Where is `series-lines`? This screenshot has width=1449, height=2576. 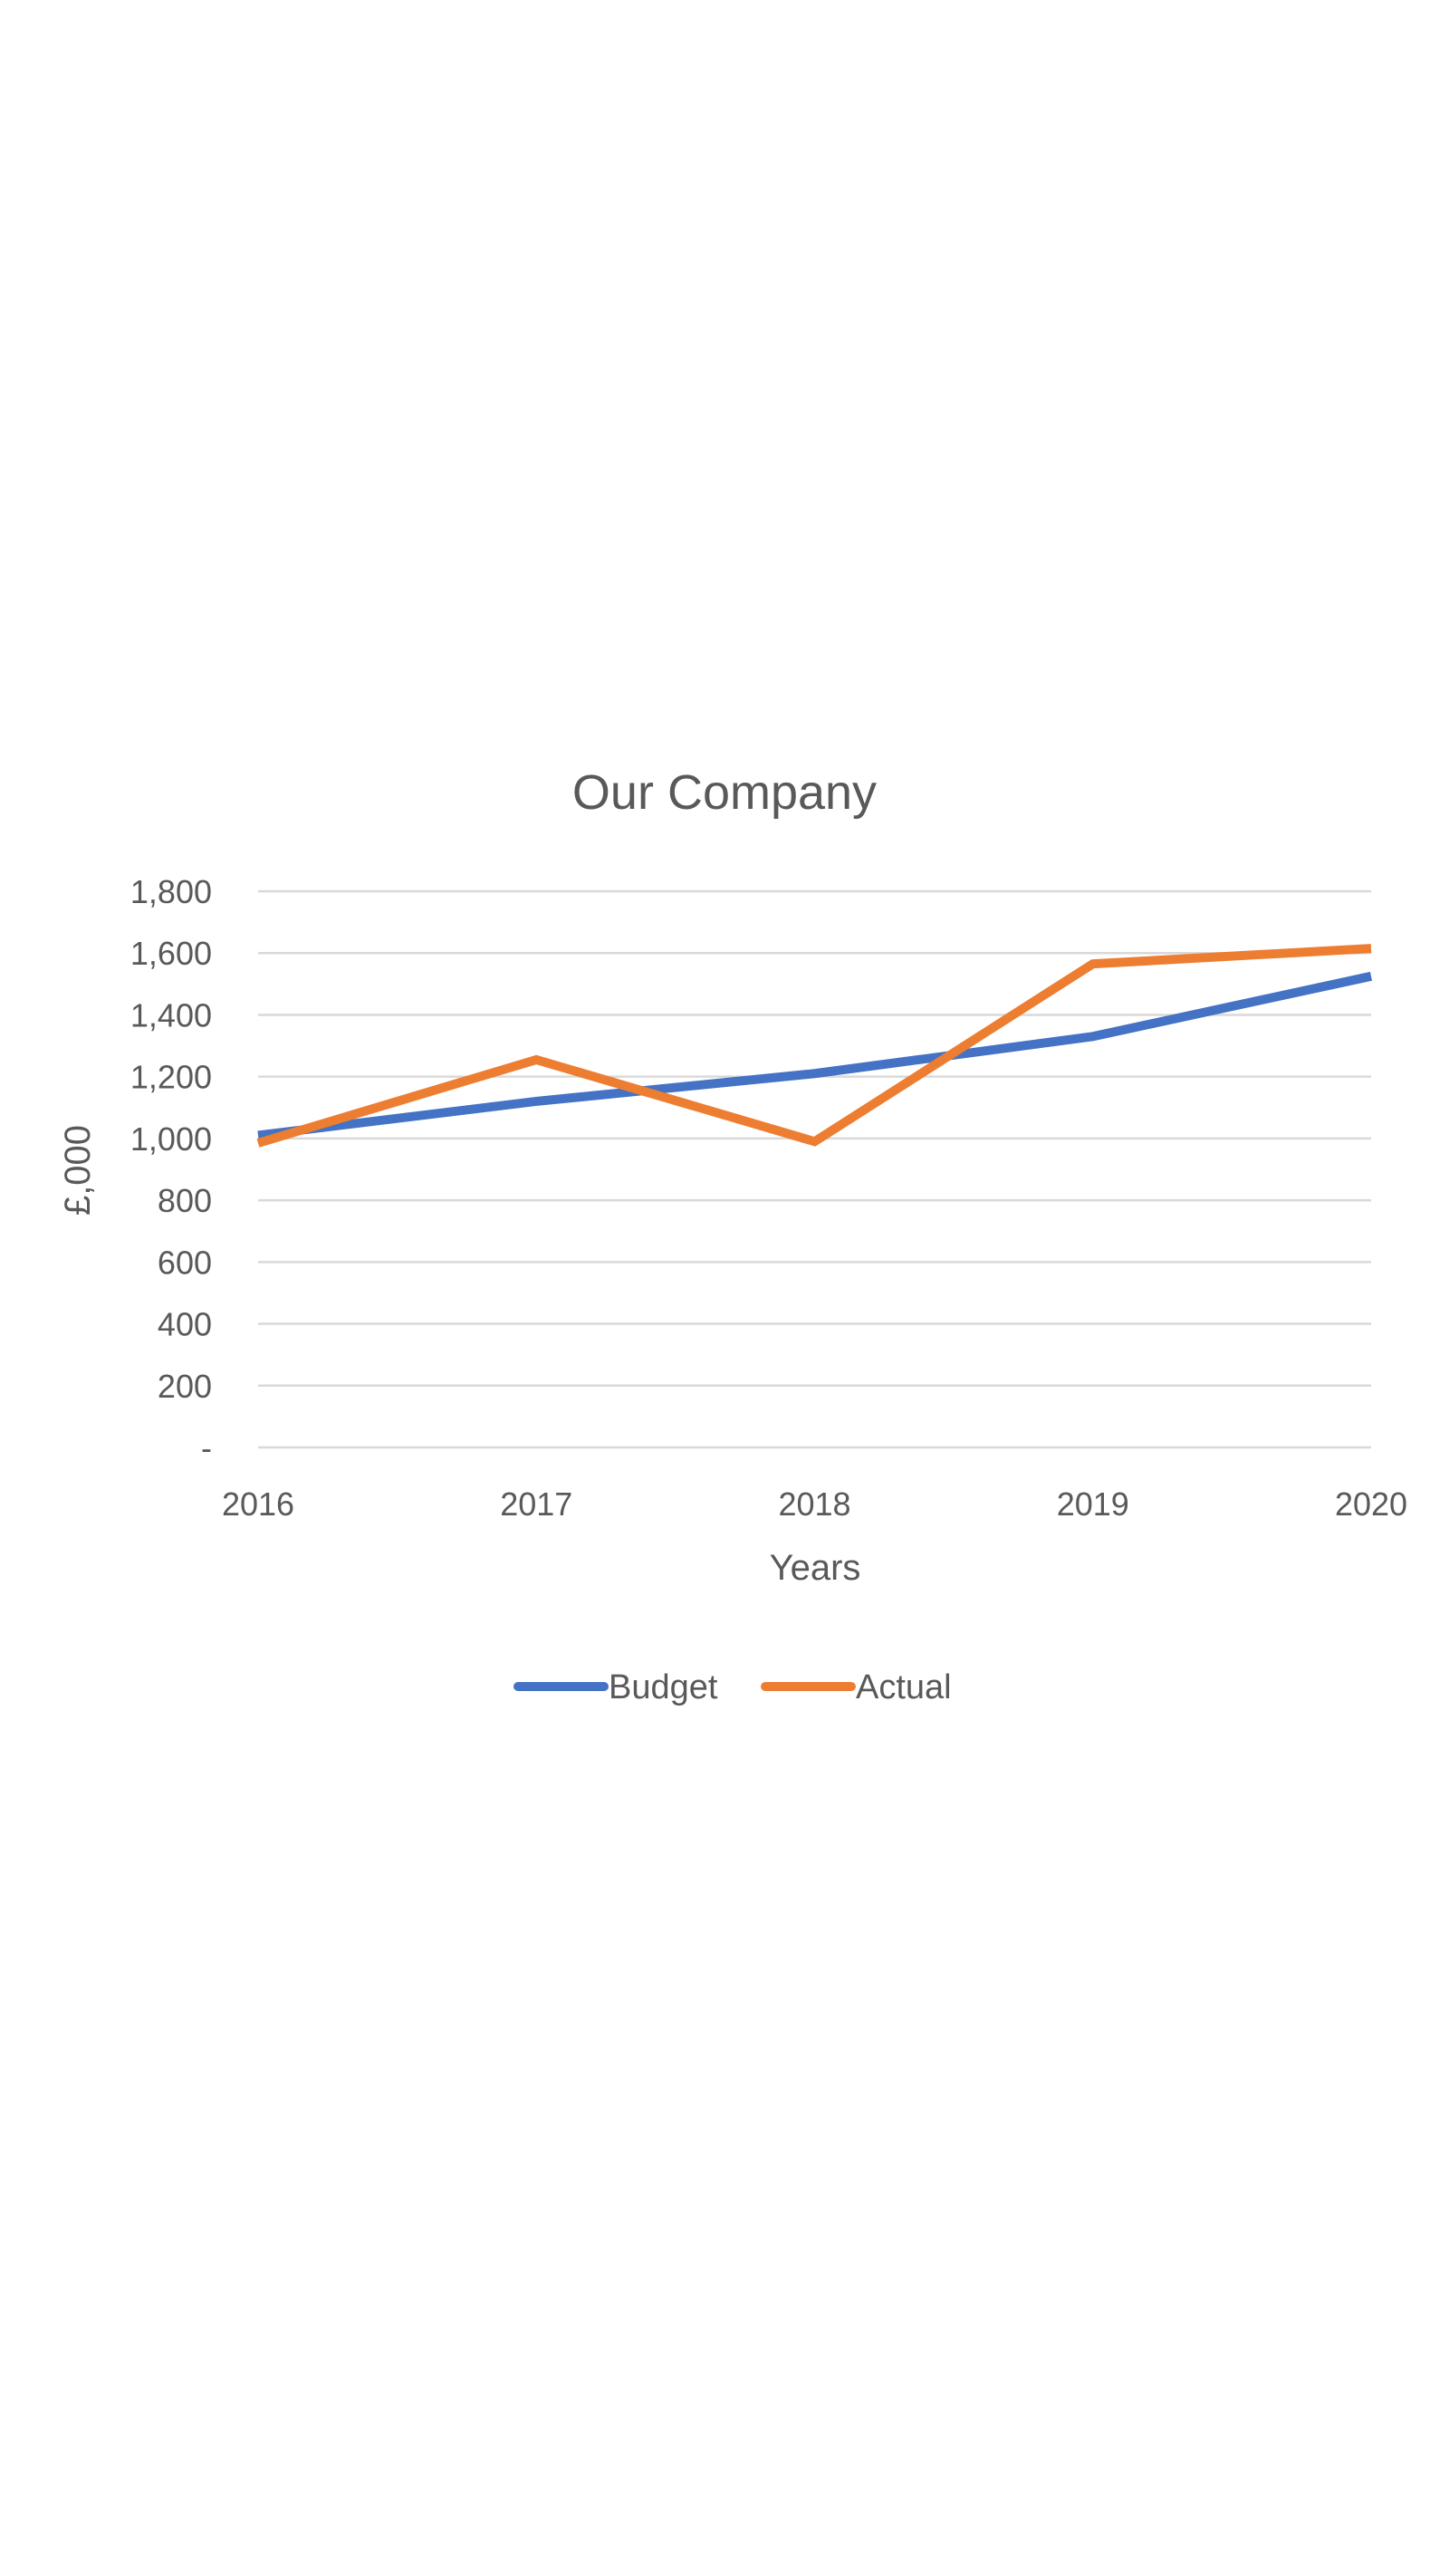 series-lines is located at coordinates (814, 1046).